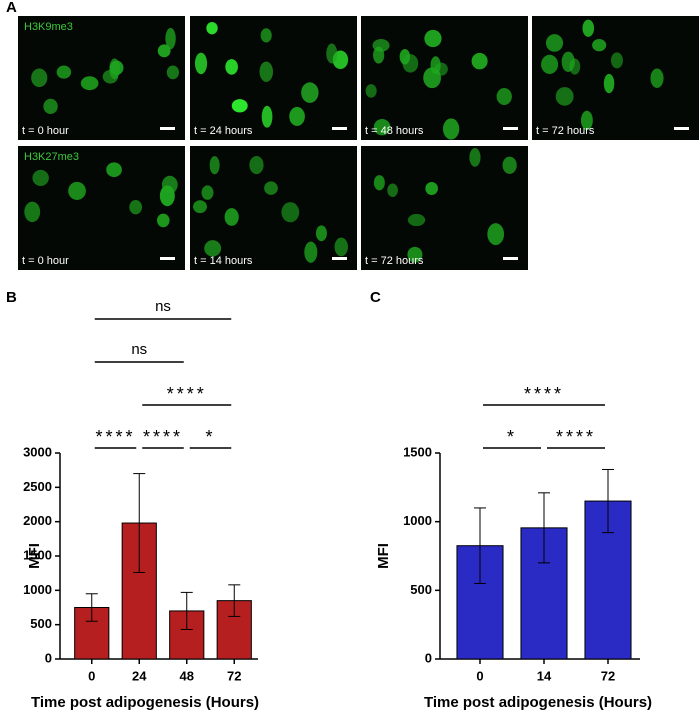 Image resolution: width=700 pixels, height=720 pixels. Describe the element at coordinates (11, 8) in the screenshot. I see `panel-label: A` at that location.